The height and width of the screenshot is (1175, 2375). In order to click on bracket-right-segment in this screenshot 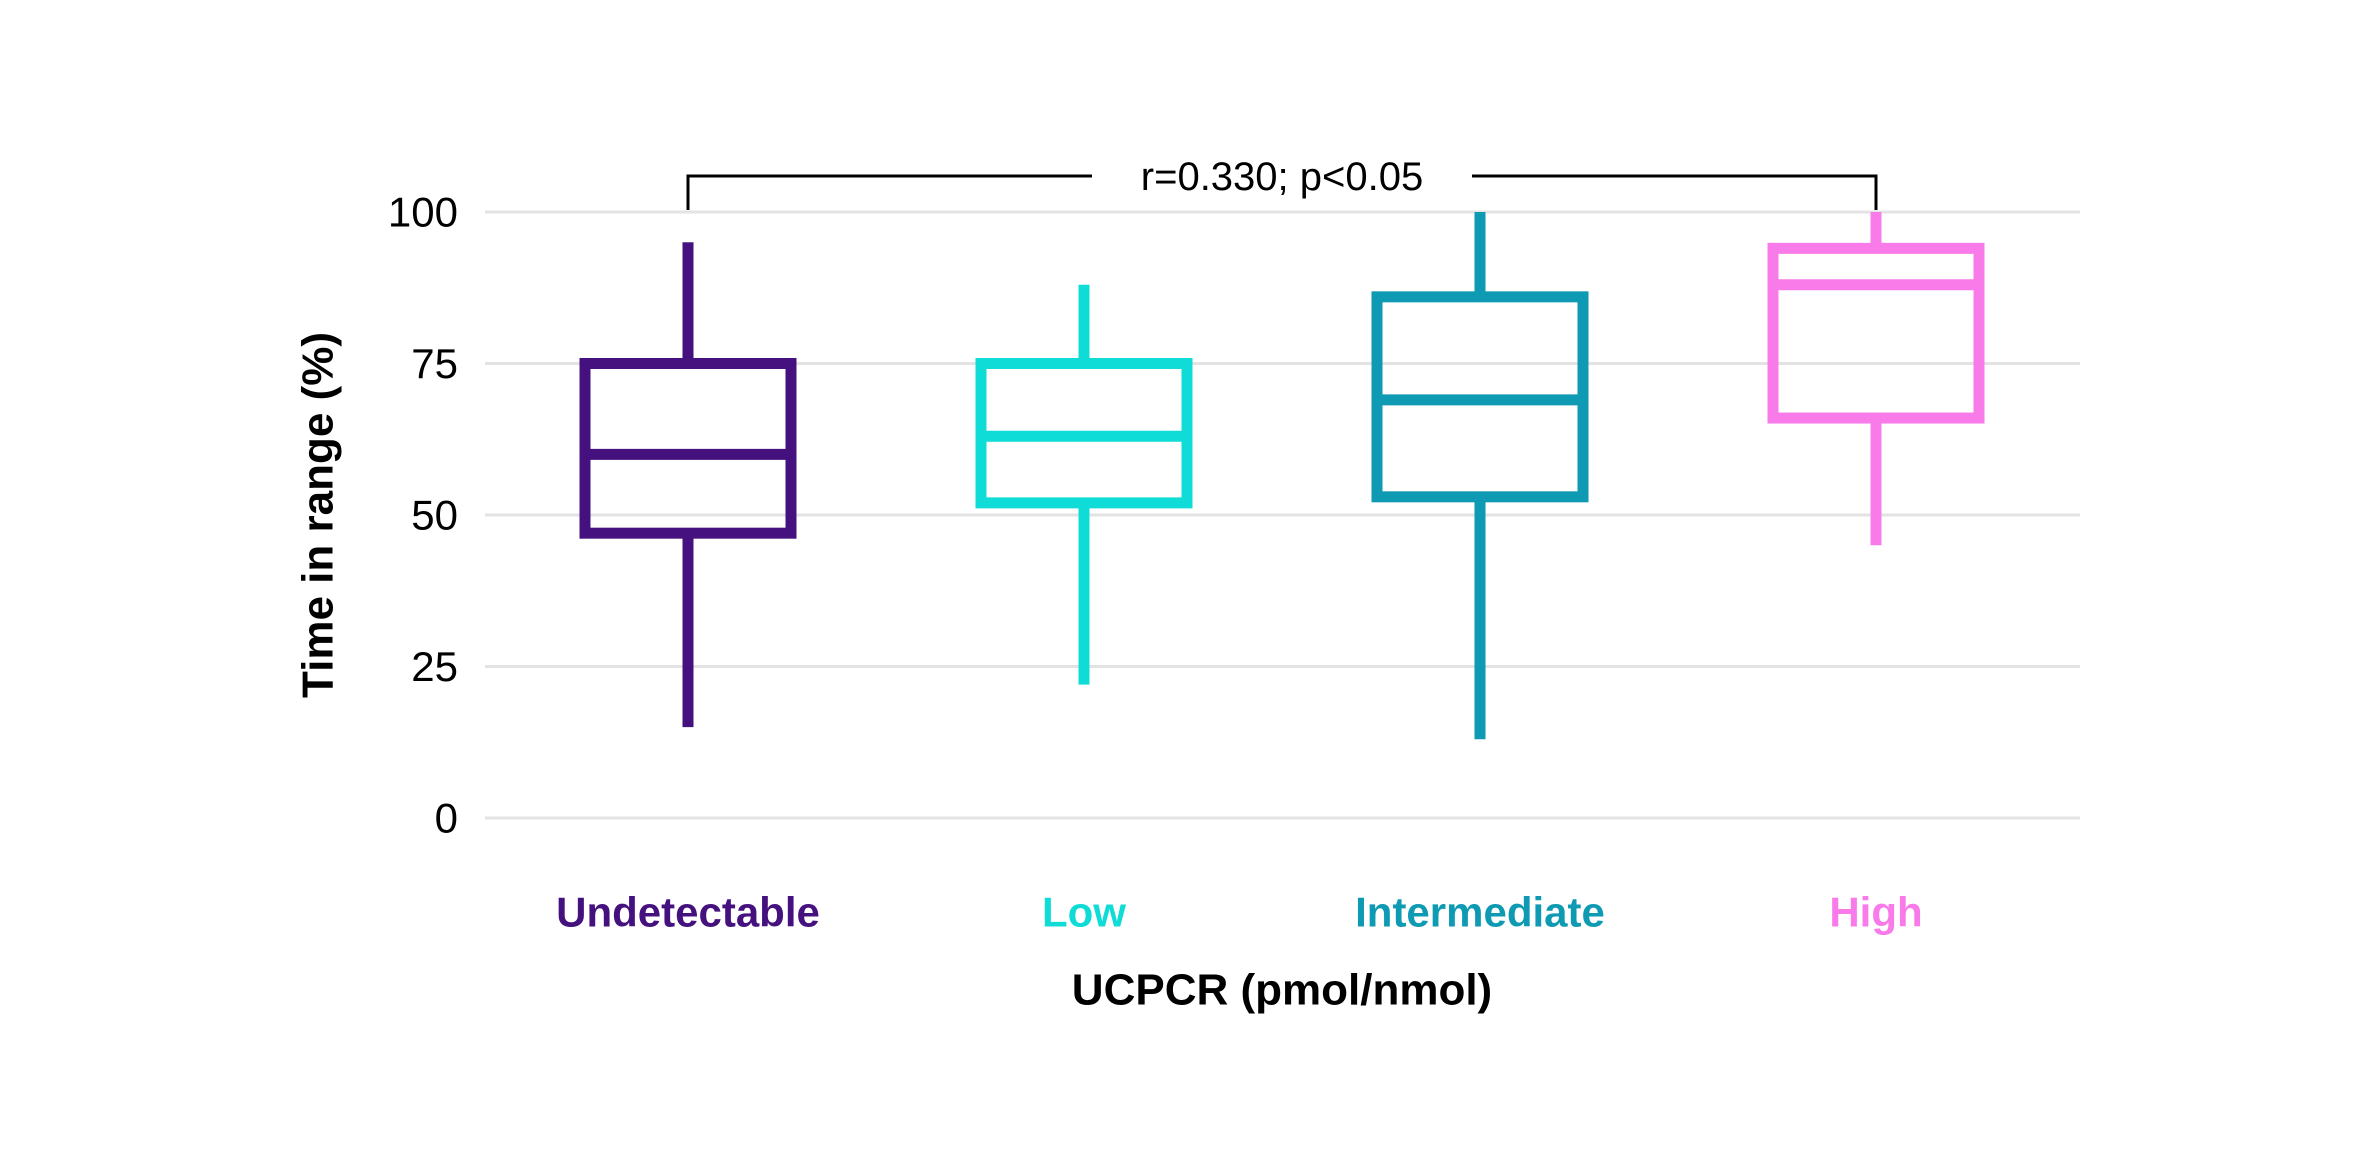, I will do `click(1675, 192)`.